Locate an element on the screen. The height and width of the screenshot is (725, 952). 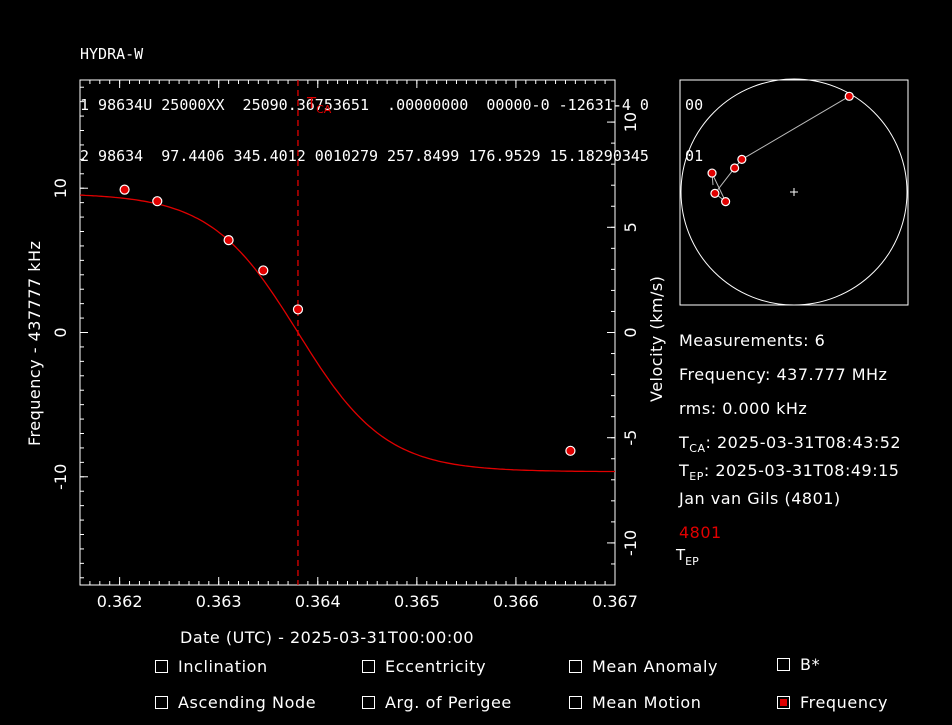
x-tick-label: 0.364 is located at coordinates (318, 601).